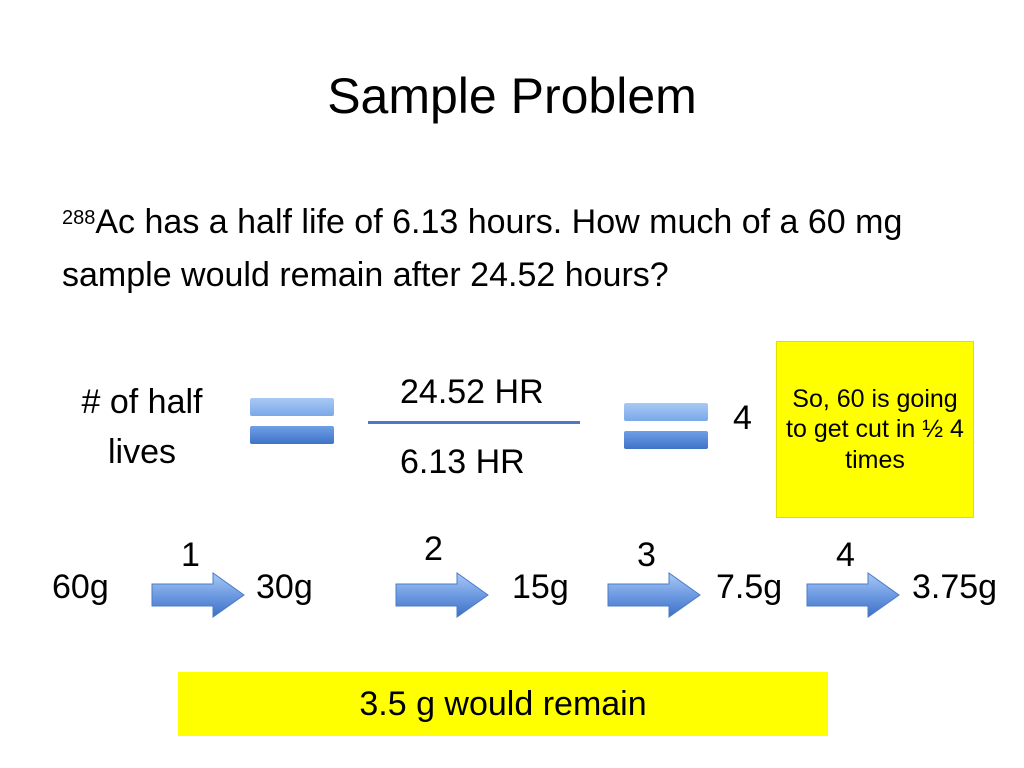 Image resolution: width=1024 pixels, height=768 pixels. Describe the element at coordinates (474, 422) in the screenshot. I see `fraction-bar` at that location.